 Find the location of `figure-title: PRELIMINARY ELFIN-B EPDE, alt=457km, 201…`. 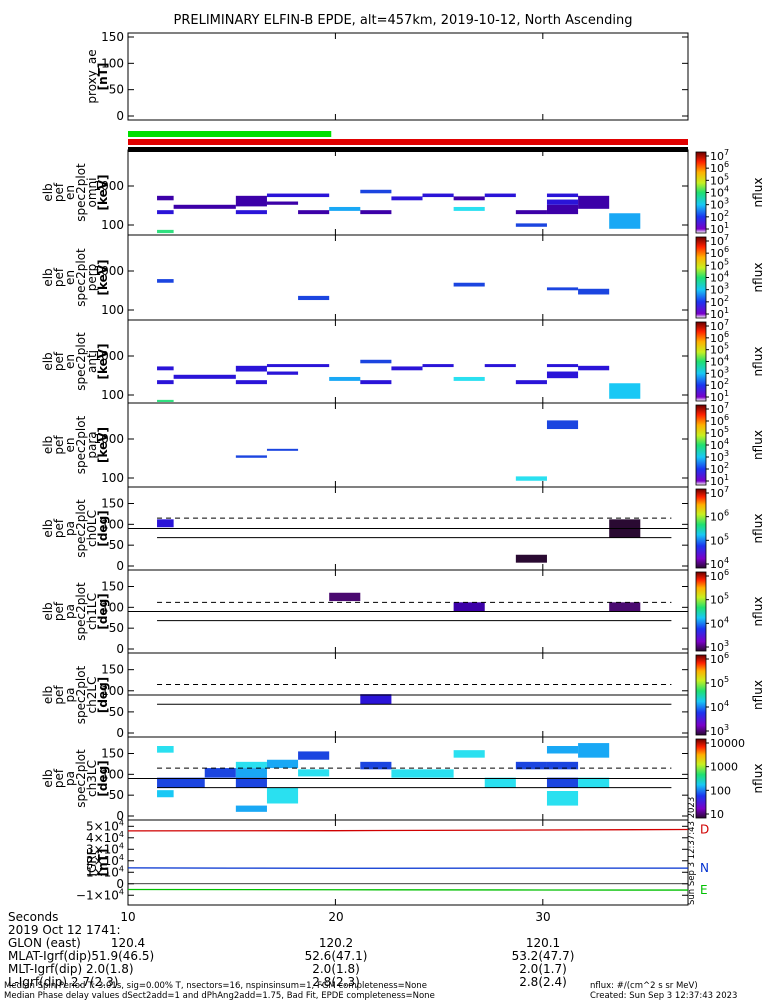

figure-title: PRELIMINARY ELFIN-B EPDE, alt=457km, 201… is located at coordinates (403, 20).